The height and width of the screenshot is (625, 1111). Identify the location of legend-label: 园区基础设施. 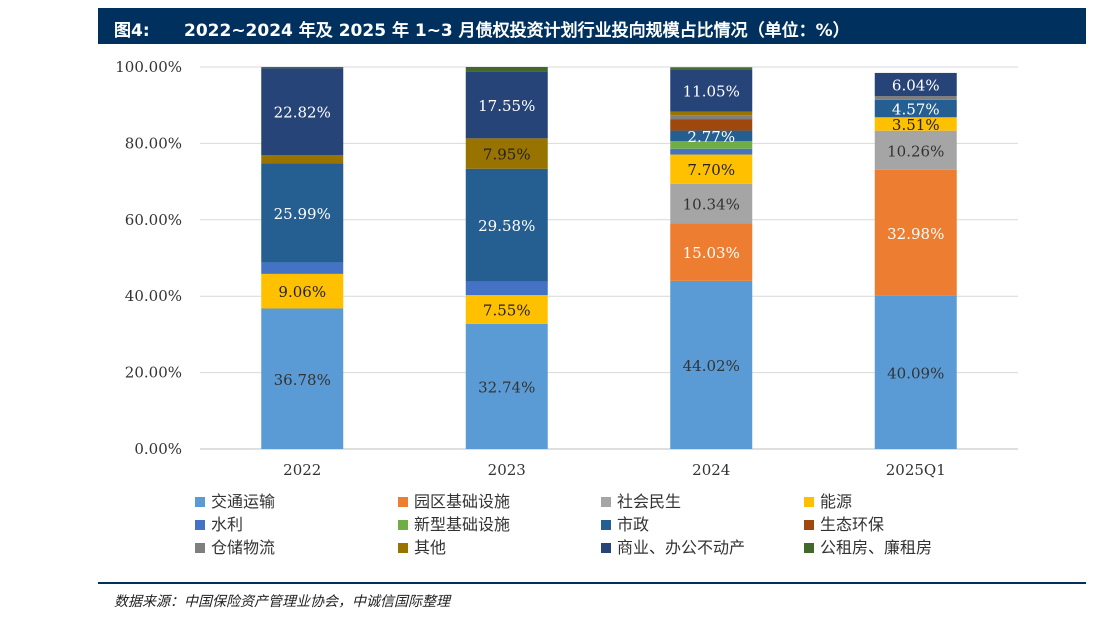
(462, 501).